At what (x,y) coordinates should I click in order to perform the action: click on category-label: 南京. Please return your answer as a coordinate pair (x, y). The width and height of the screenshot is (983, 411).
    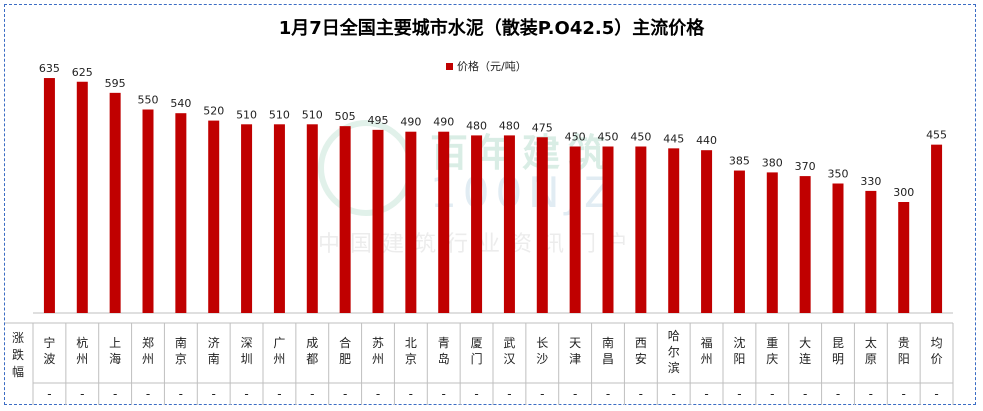
    Looking at the image, I should click on (181, 350).